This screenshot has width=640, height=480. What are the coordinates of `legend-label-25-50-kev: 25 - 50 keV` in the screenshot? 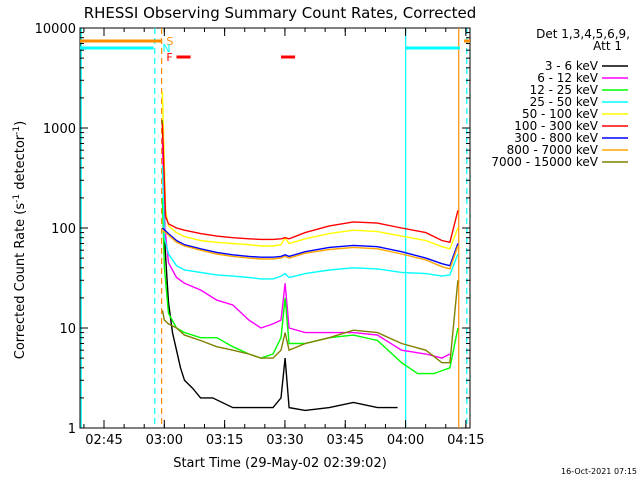 It's located at (564, 102).